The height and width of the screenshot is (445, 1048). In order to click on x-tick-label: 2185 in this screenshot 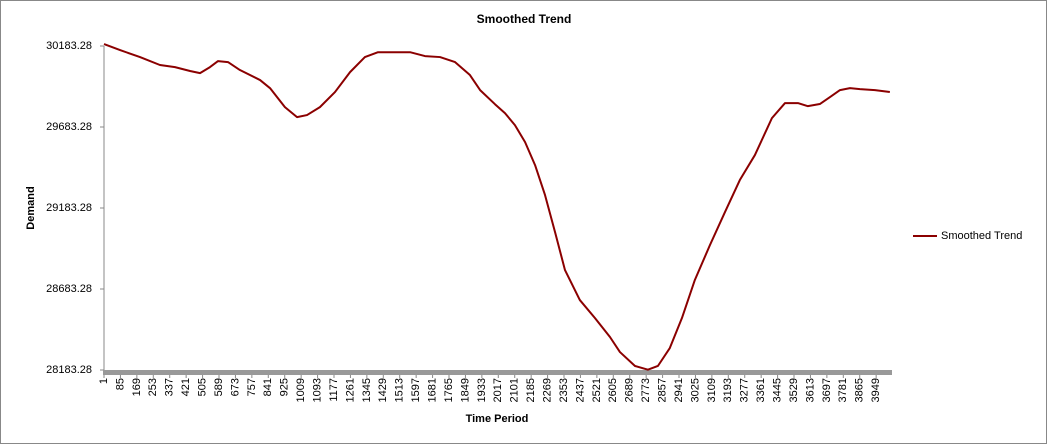, I will do `click(531, 390)`.